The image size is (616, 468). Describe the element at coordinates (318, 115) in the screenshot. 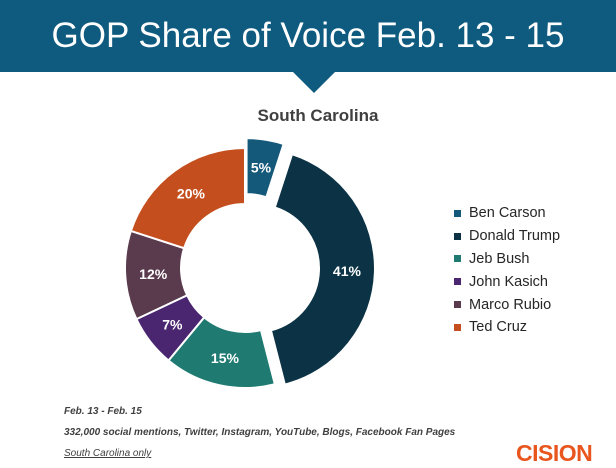

I see `chart-title: South Carolina` at that location.